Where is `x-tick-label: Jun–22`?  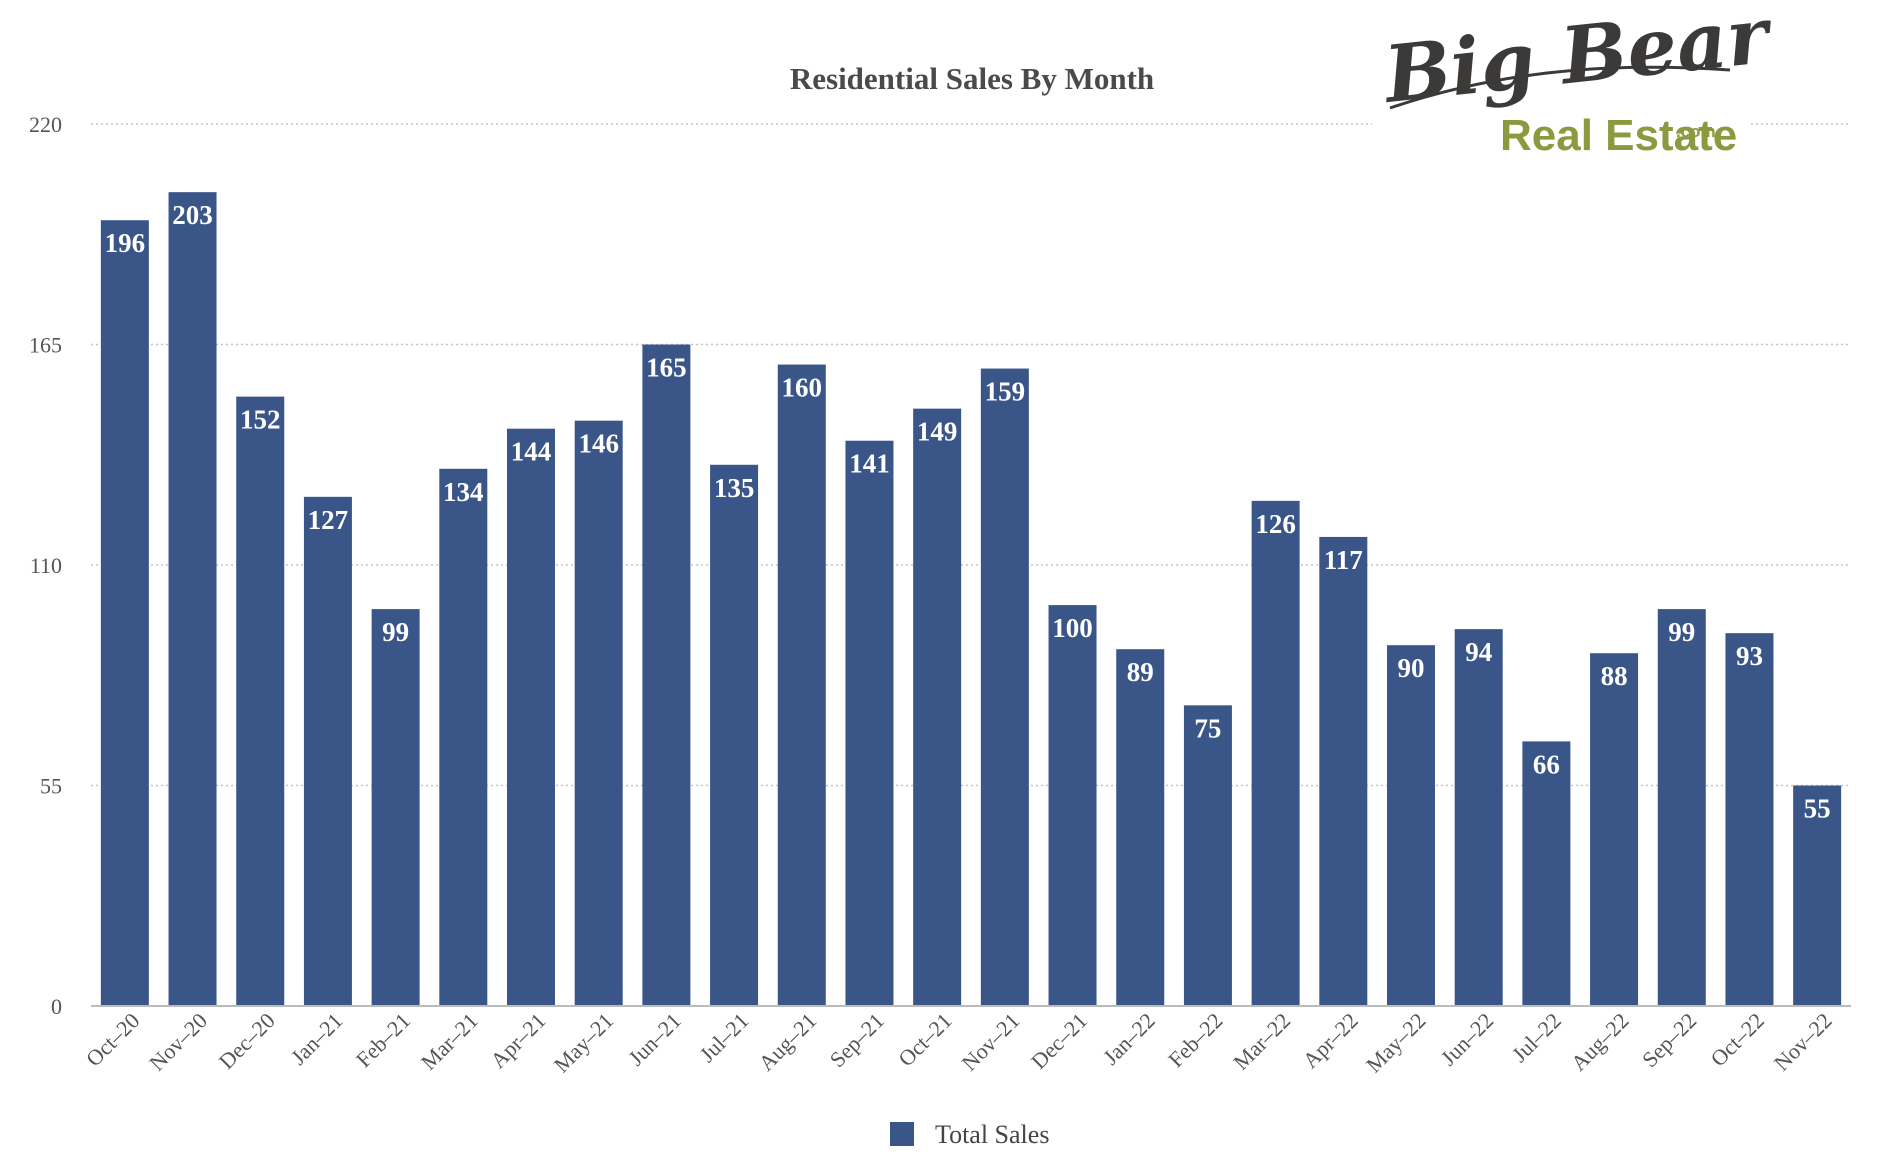
x-tick-label: Jun–22 is located at coordinates (1467, 1039).